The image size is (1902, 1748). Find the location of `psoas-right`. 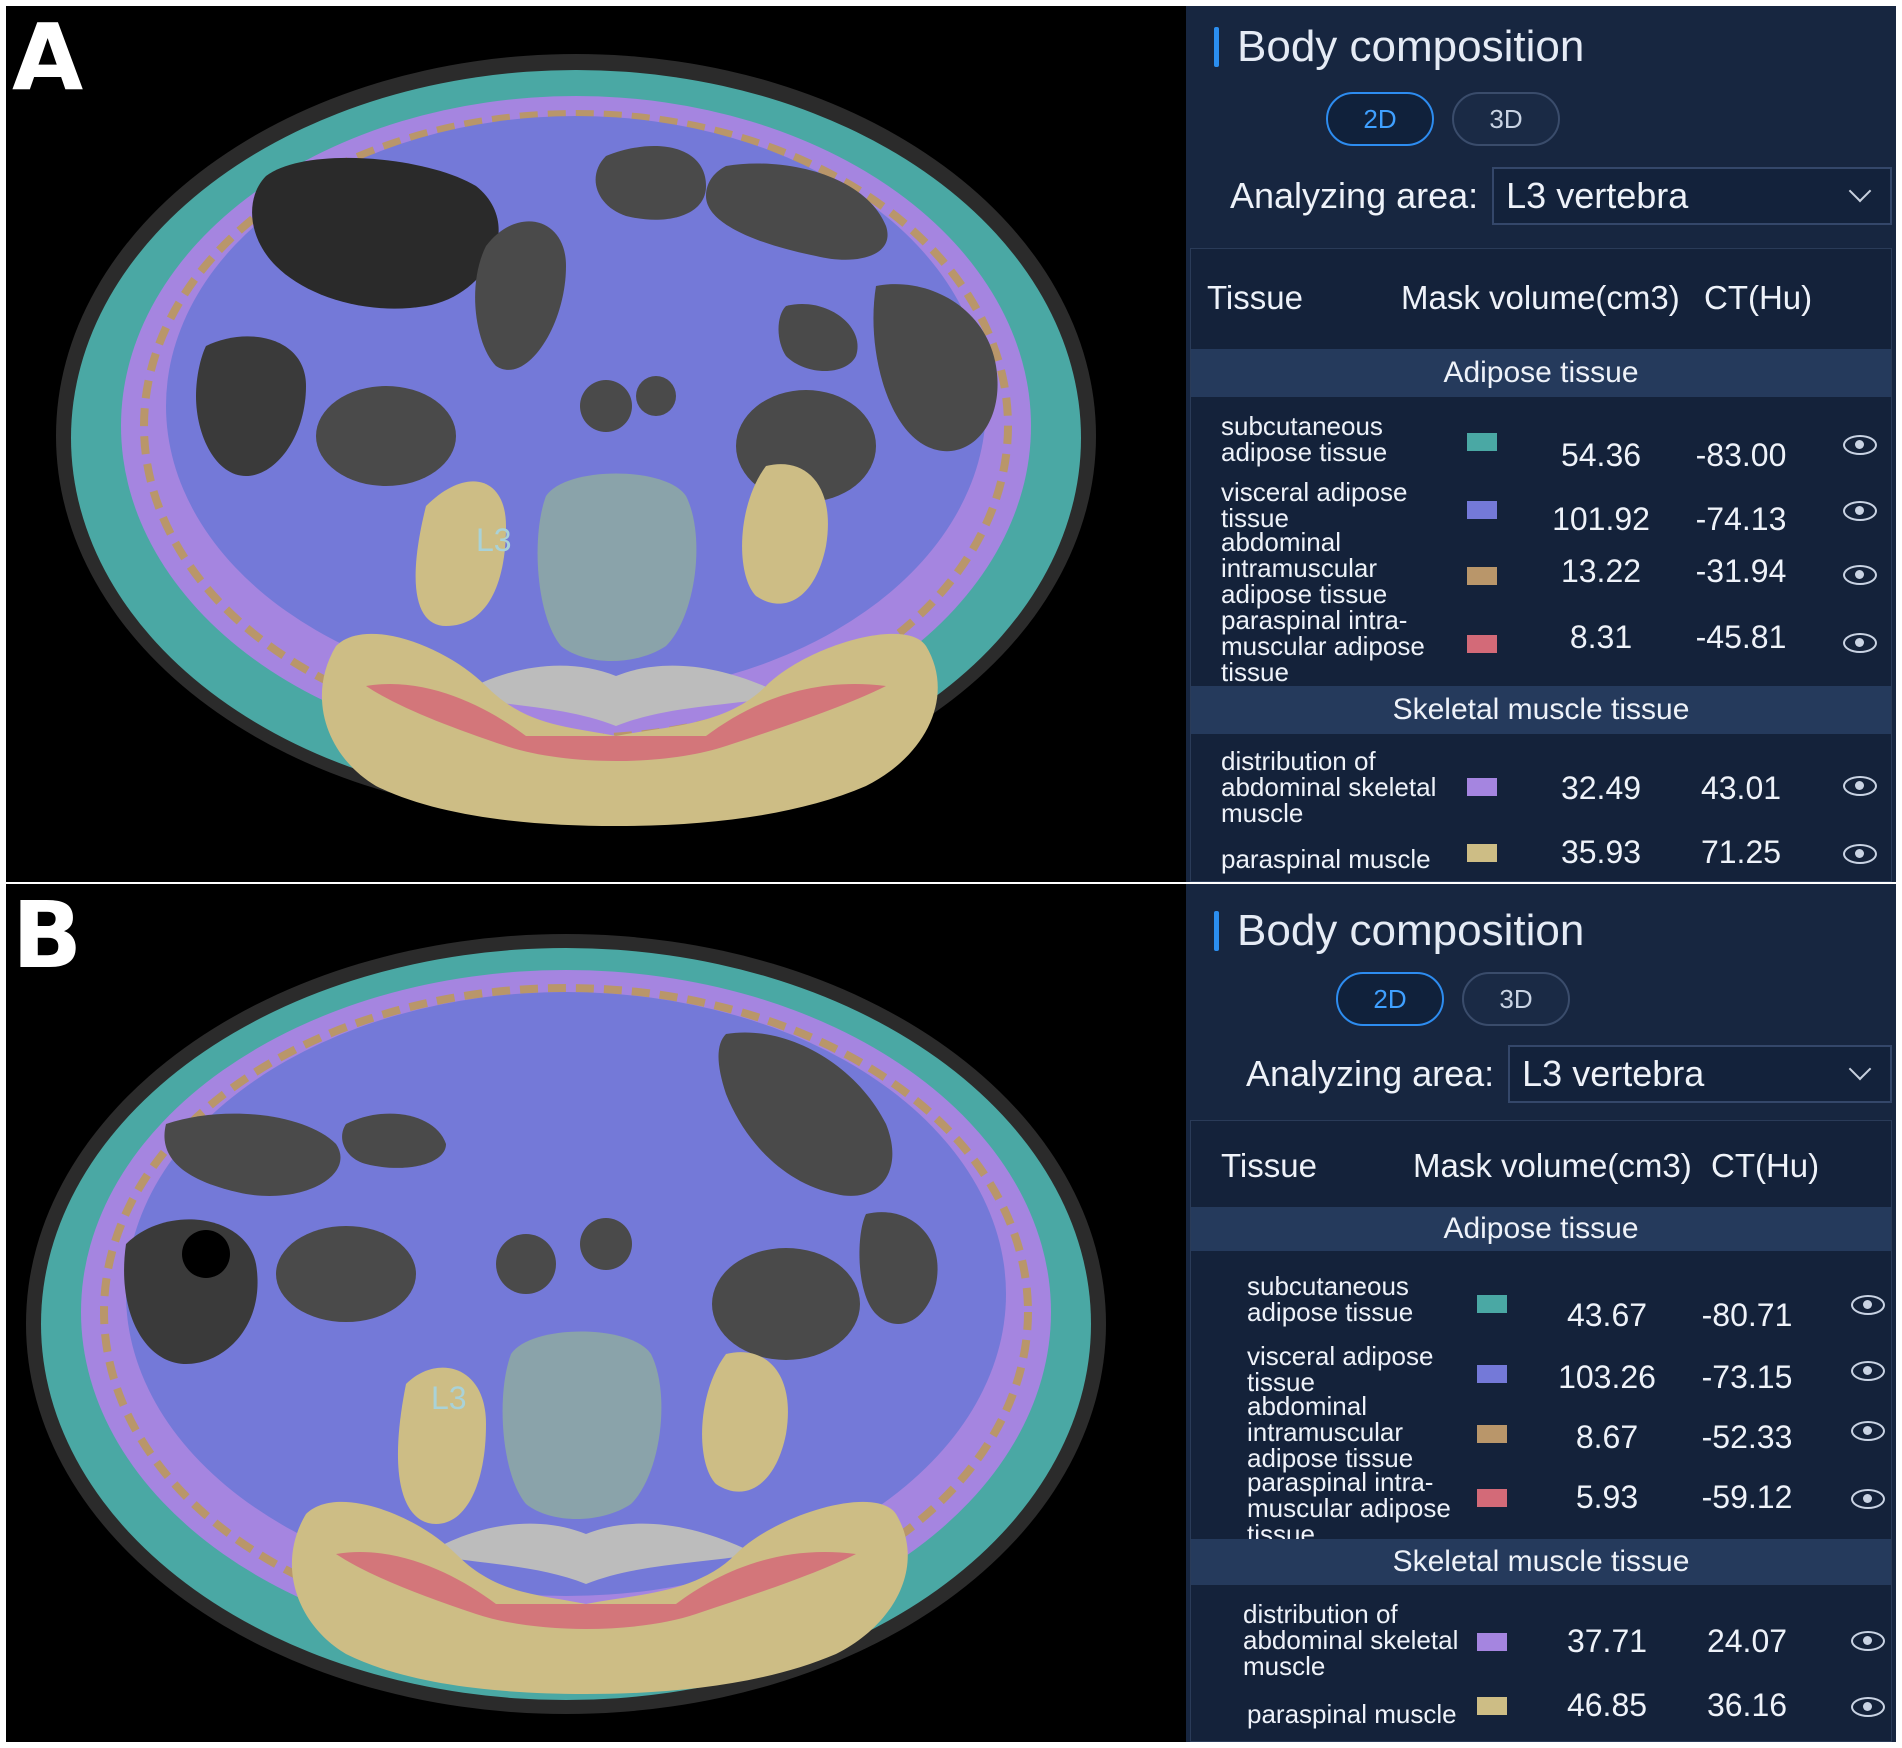

psoas-right is located at coordinates (785, 534).